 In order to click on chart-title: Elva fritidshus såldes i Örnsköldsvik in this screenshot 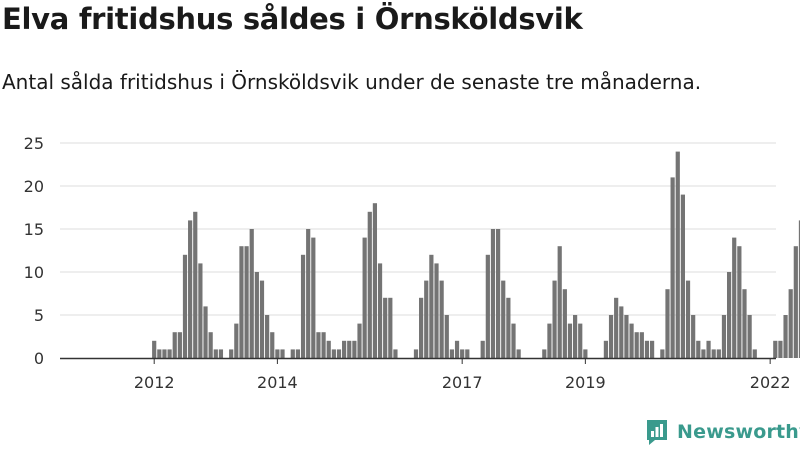, I will do `click(292, 19)`.